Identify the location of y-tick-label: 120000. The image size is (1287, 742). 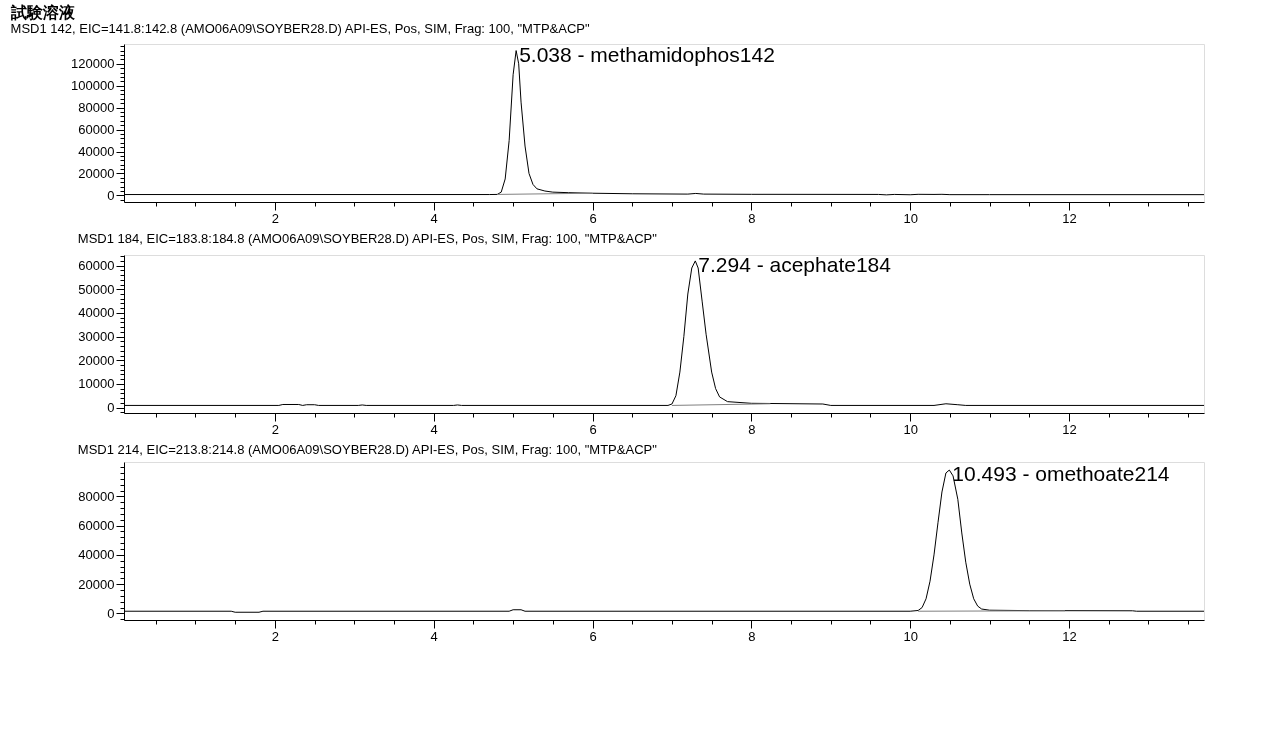
(93, 64).